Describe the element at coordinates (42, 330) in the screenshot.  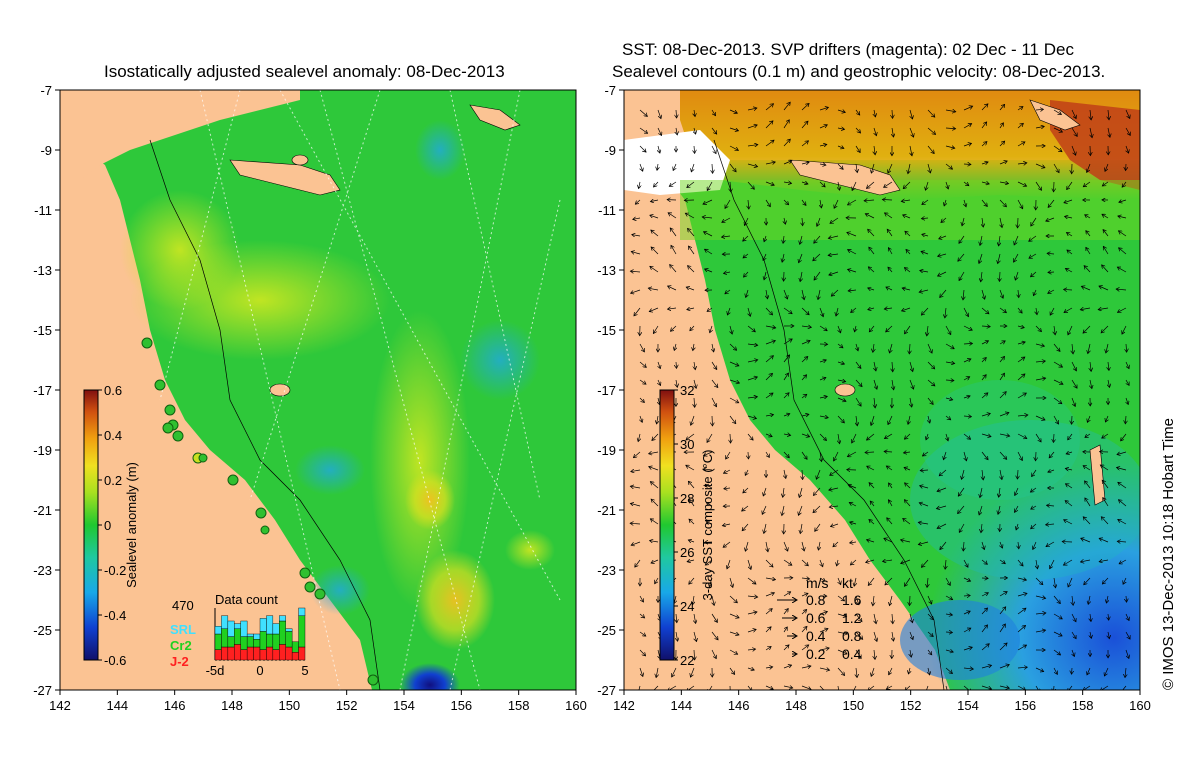
I see `left-lat-label: -15` at that location.